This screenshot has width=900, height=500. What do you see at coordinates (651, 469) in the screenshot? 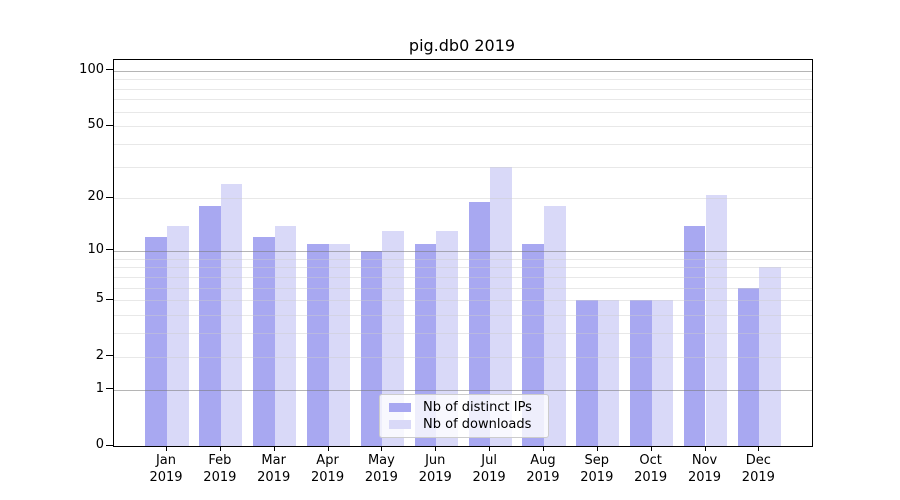
I see `x-tick-label-oct: Oct 2019` at bounding box center [651, 469].